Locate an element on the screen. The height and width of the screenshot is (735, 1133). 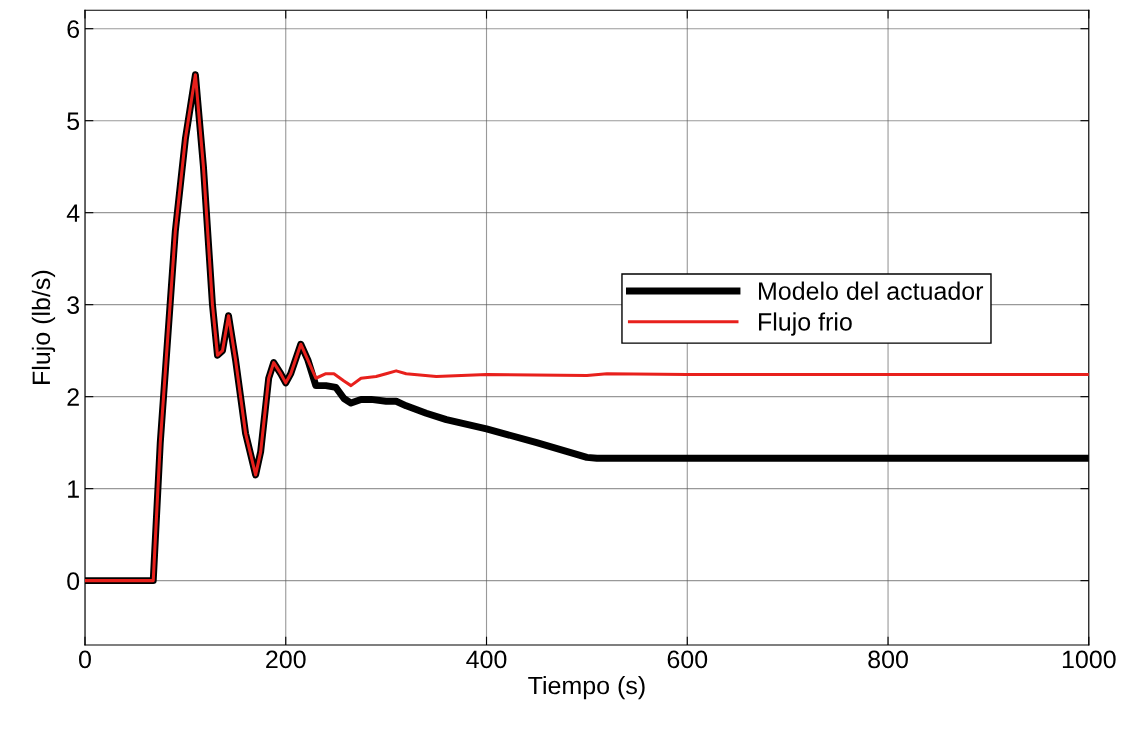
y-tick-label: 4 is located at coordinates (73, 213).